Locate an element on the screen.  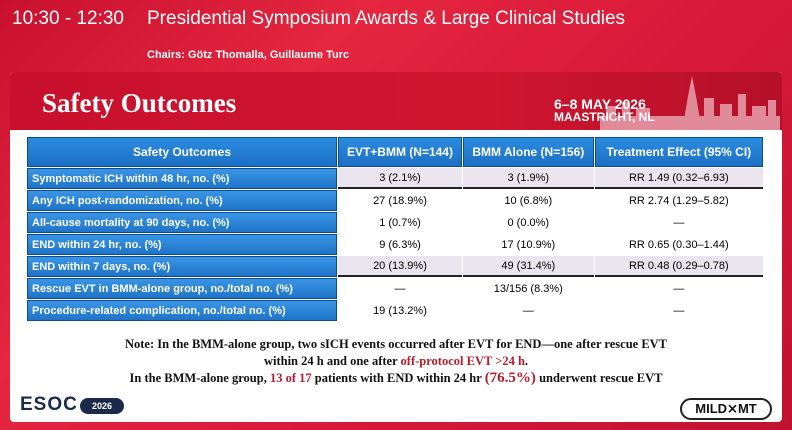
effect-value: RR 0.48 (0.29–0.78) is located at coordinates (678, 266).